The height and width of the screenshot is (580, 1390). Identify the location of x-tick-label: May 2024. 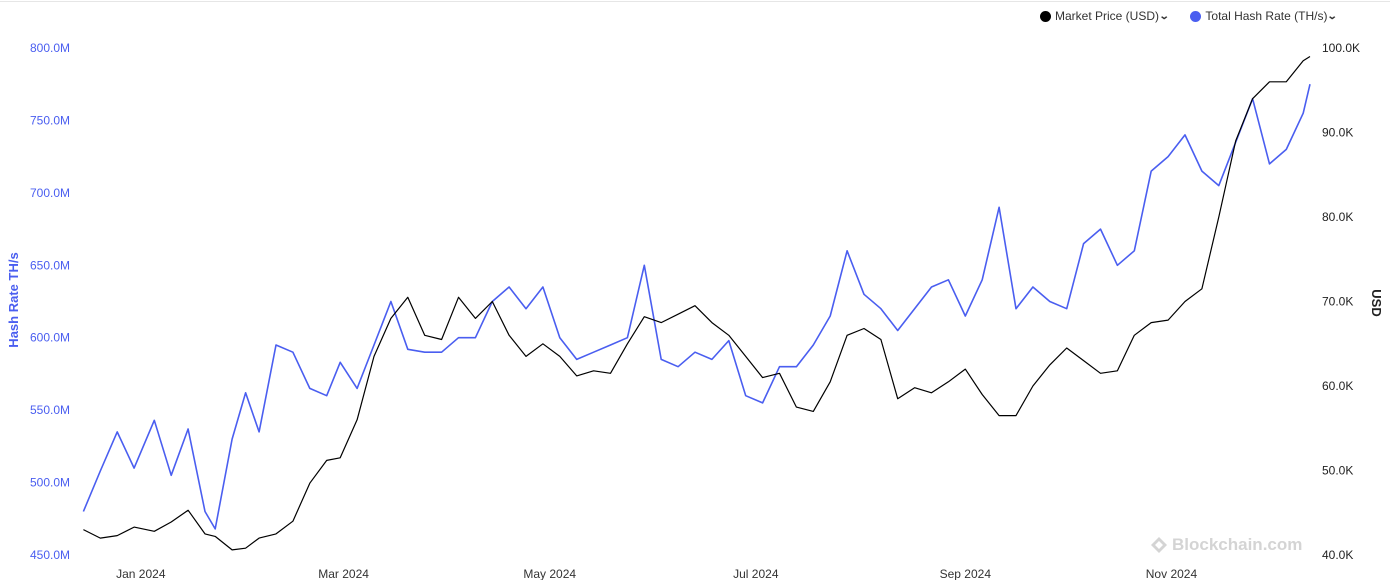
(549, 573).